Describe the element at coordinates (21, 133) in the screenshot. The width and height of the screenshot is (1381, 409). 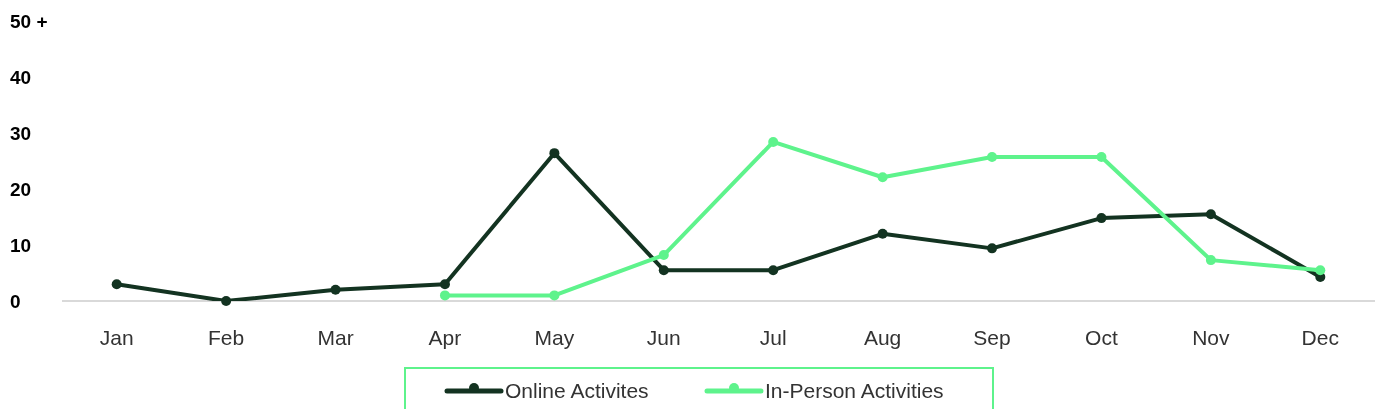
I see `y-tick-label: 30` at that location.